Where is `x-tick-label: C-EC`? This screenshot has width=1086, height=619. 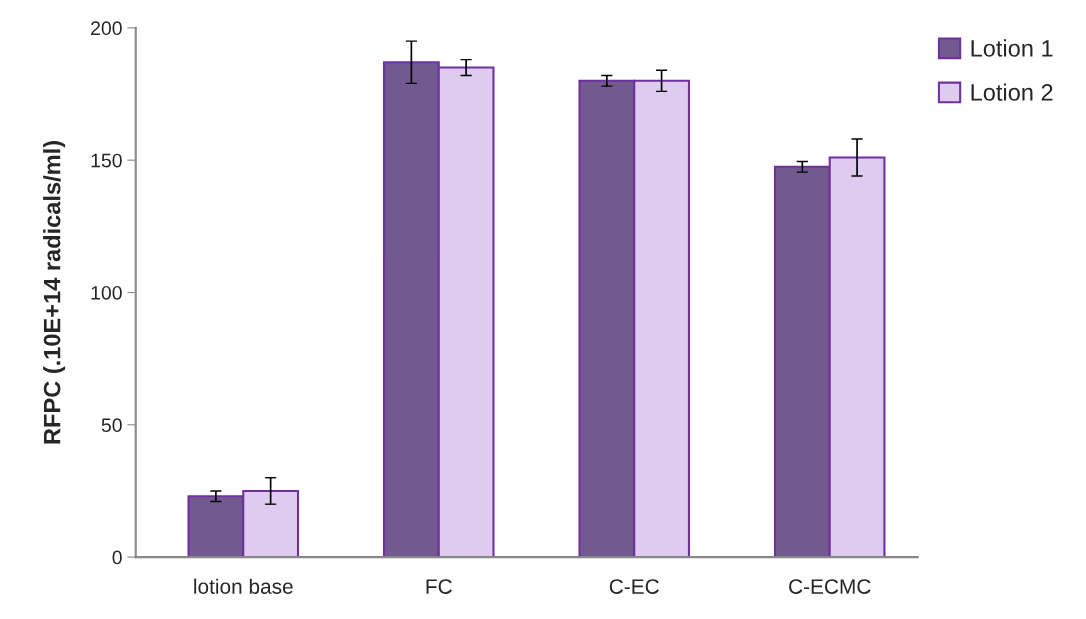 x-tick-label: C-EC is located at coordinates (634, 586).